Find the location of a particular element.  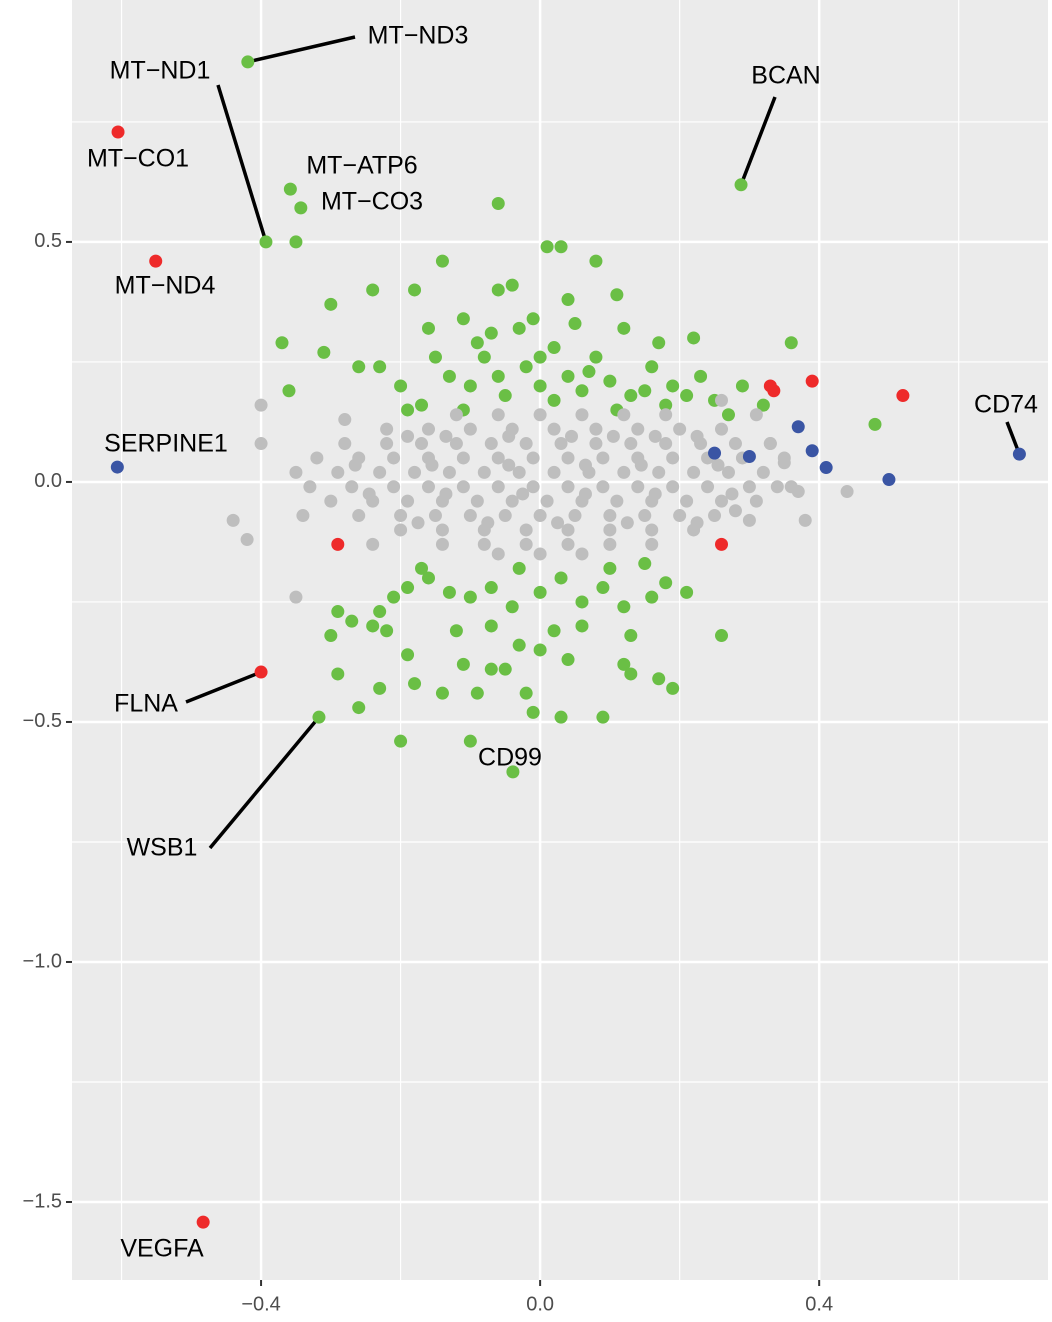

label-segment is located at coordinates (264, 783).